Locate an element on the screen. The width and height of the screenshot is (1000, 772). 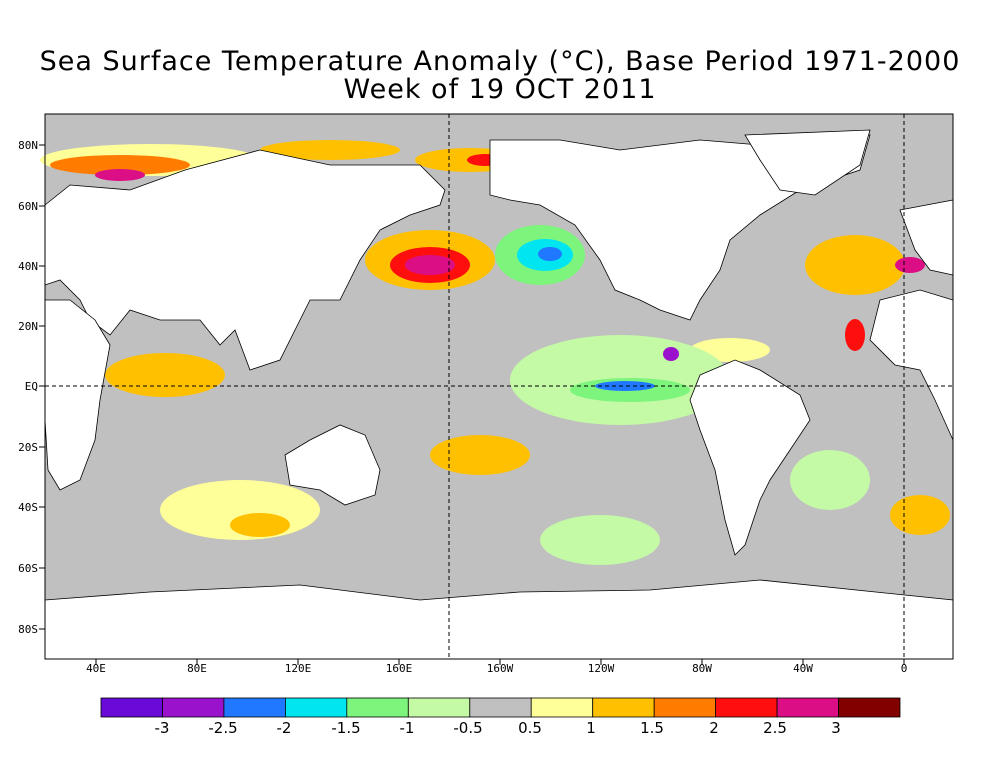
lat-label: 20S is located at coordinates (24, 447).